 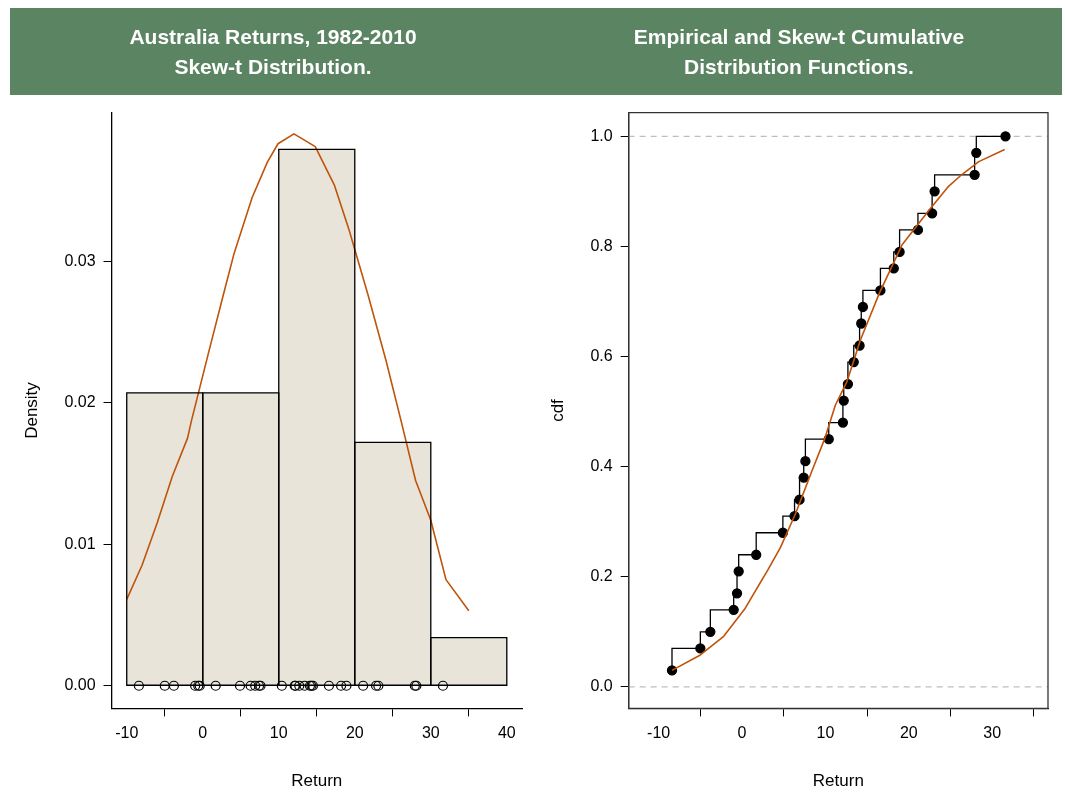 I want to click on y-tick-label: 0.4, so click(x=601, y=466).